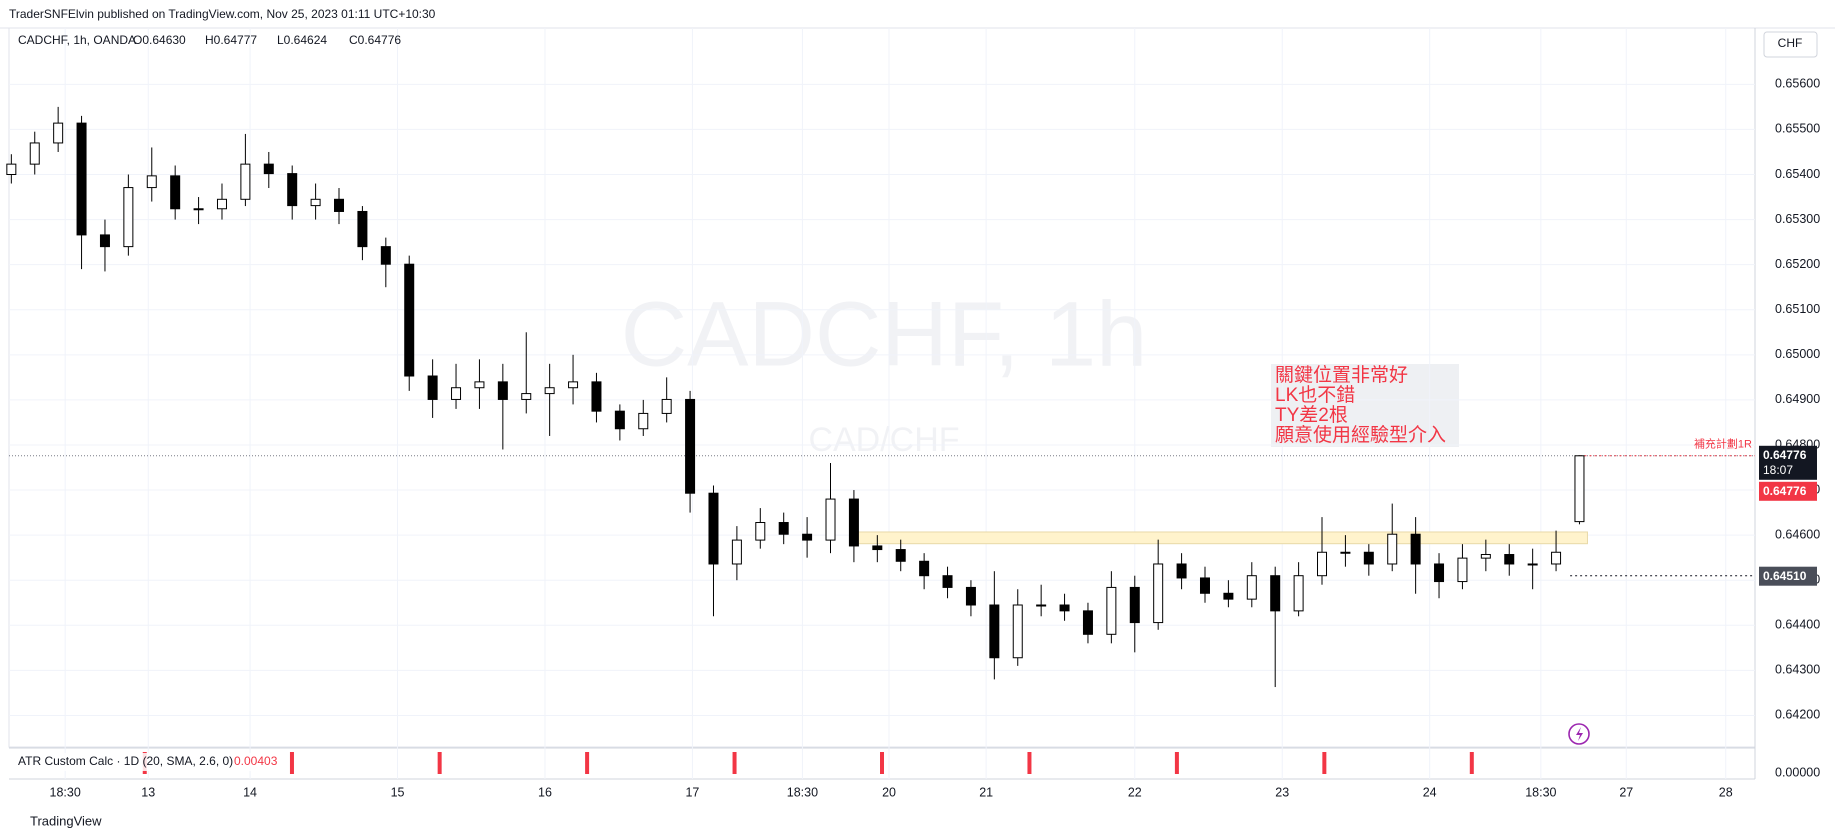 This screenshot has height=839, width=1835. I want to click on note-line: LK也不錯, so click(1315, 395).